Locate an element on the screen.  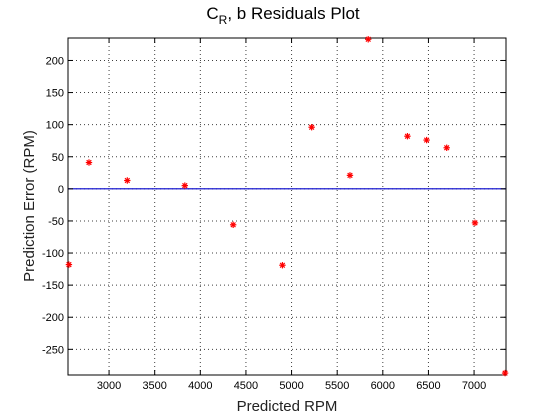
x-axis-label: Predicted RPM is located at coordinates (287, 406).